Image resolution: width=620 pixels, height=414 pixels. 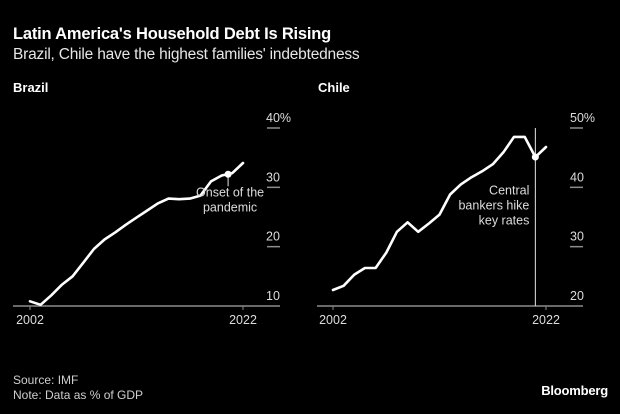 I want to click on brazil-y-tick-label: 40%, so click(x=278, y=118).